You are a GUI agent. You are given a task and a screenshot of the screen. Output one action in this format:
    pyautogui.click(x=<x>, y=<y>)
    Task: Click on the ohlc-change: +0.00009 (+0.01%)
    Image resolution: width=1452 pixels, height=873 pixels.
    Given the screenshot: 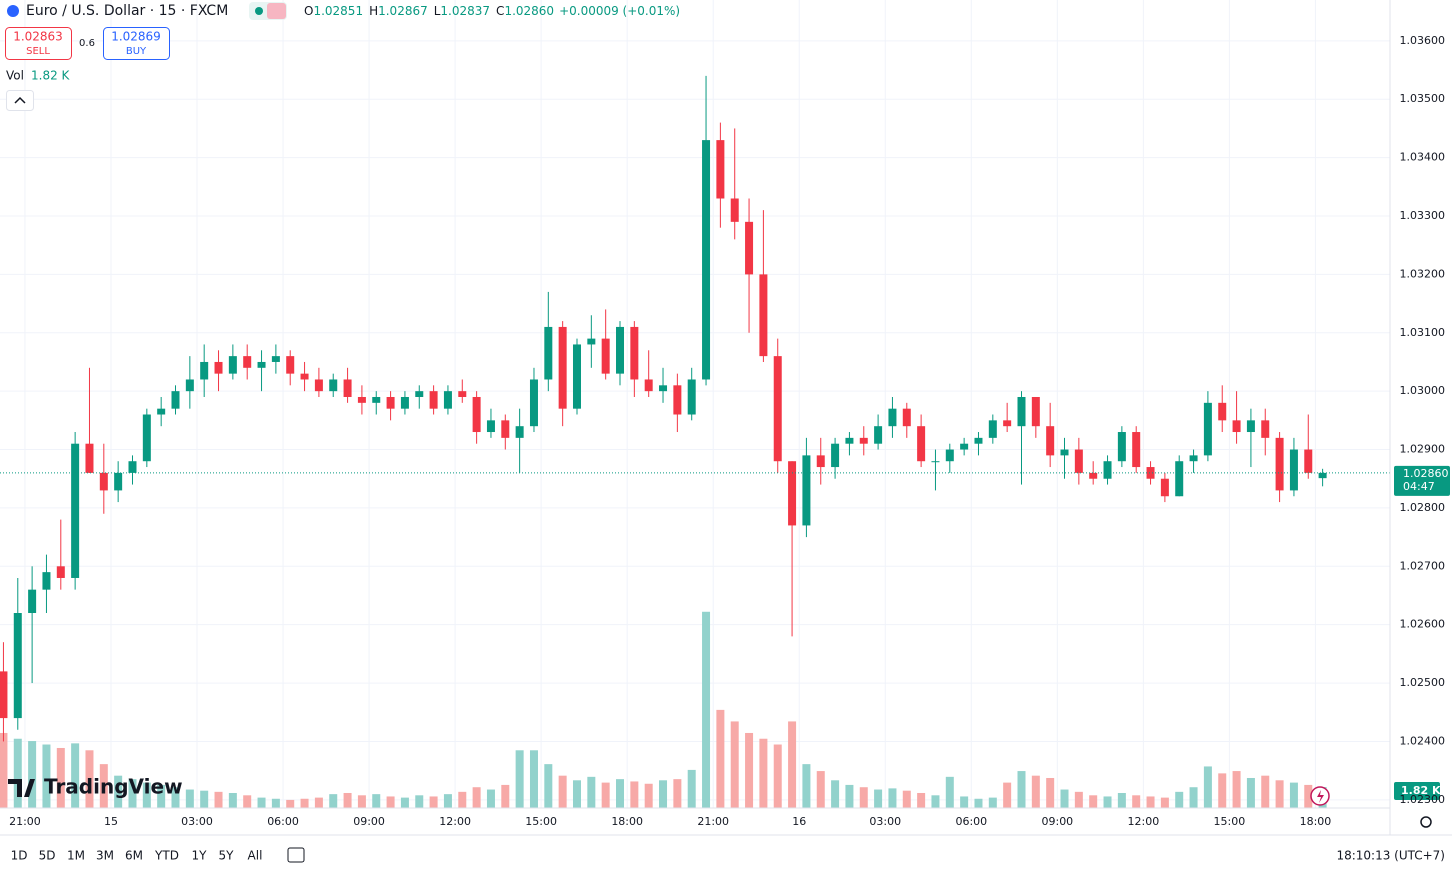 What is the action you would take?
    pyautogui.click(x=619, y=11)
    